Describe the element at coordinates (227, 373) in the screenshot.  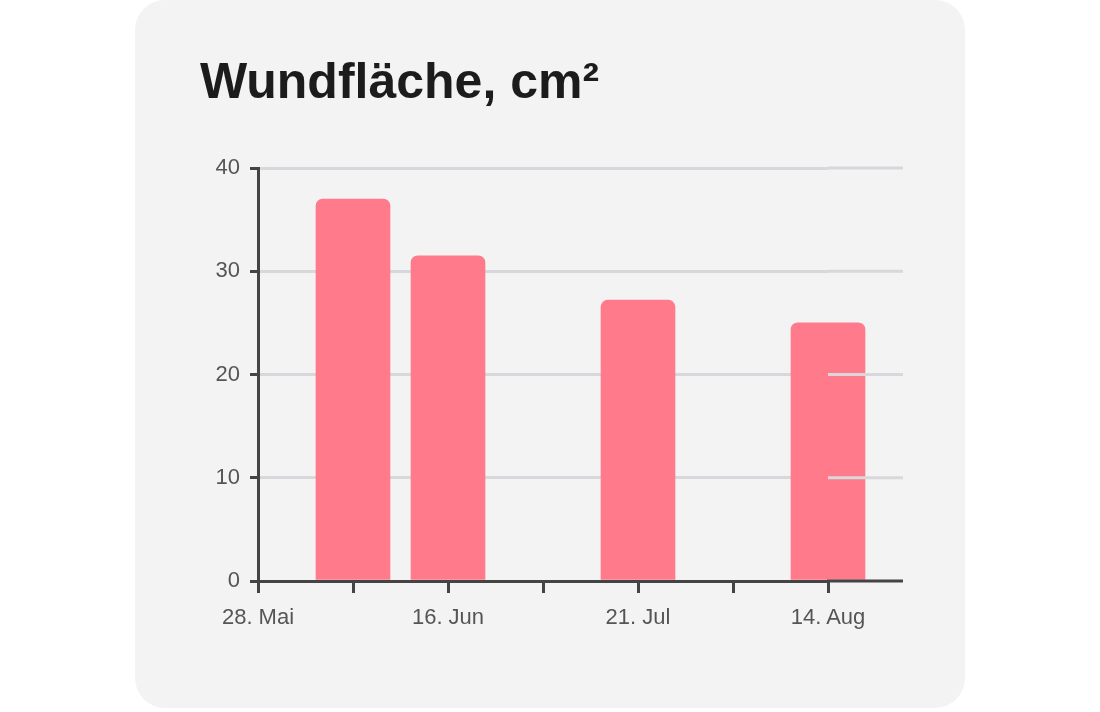
I see `y-tick-label: 20` at that location.